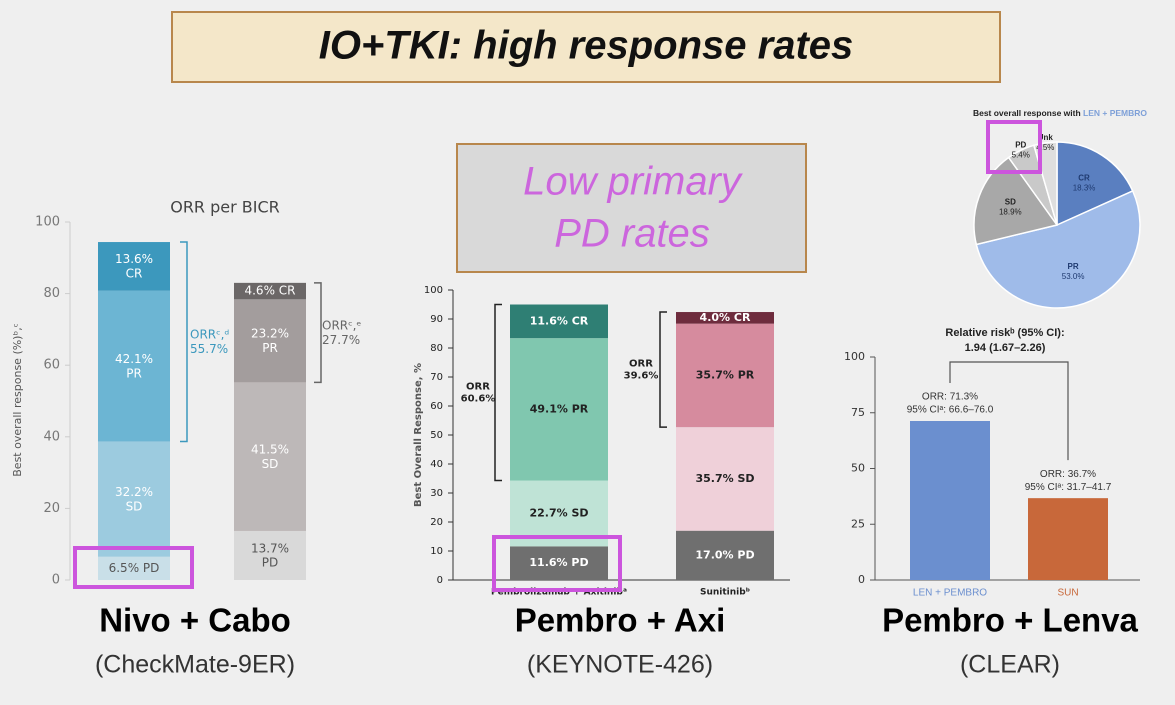 This screenshot has width=1175, height=705. I want to click on slice-name: Unk, so click(1046, 137).